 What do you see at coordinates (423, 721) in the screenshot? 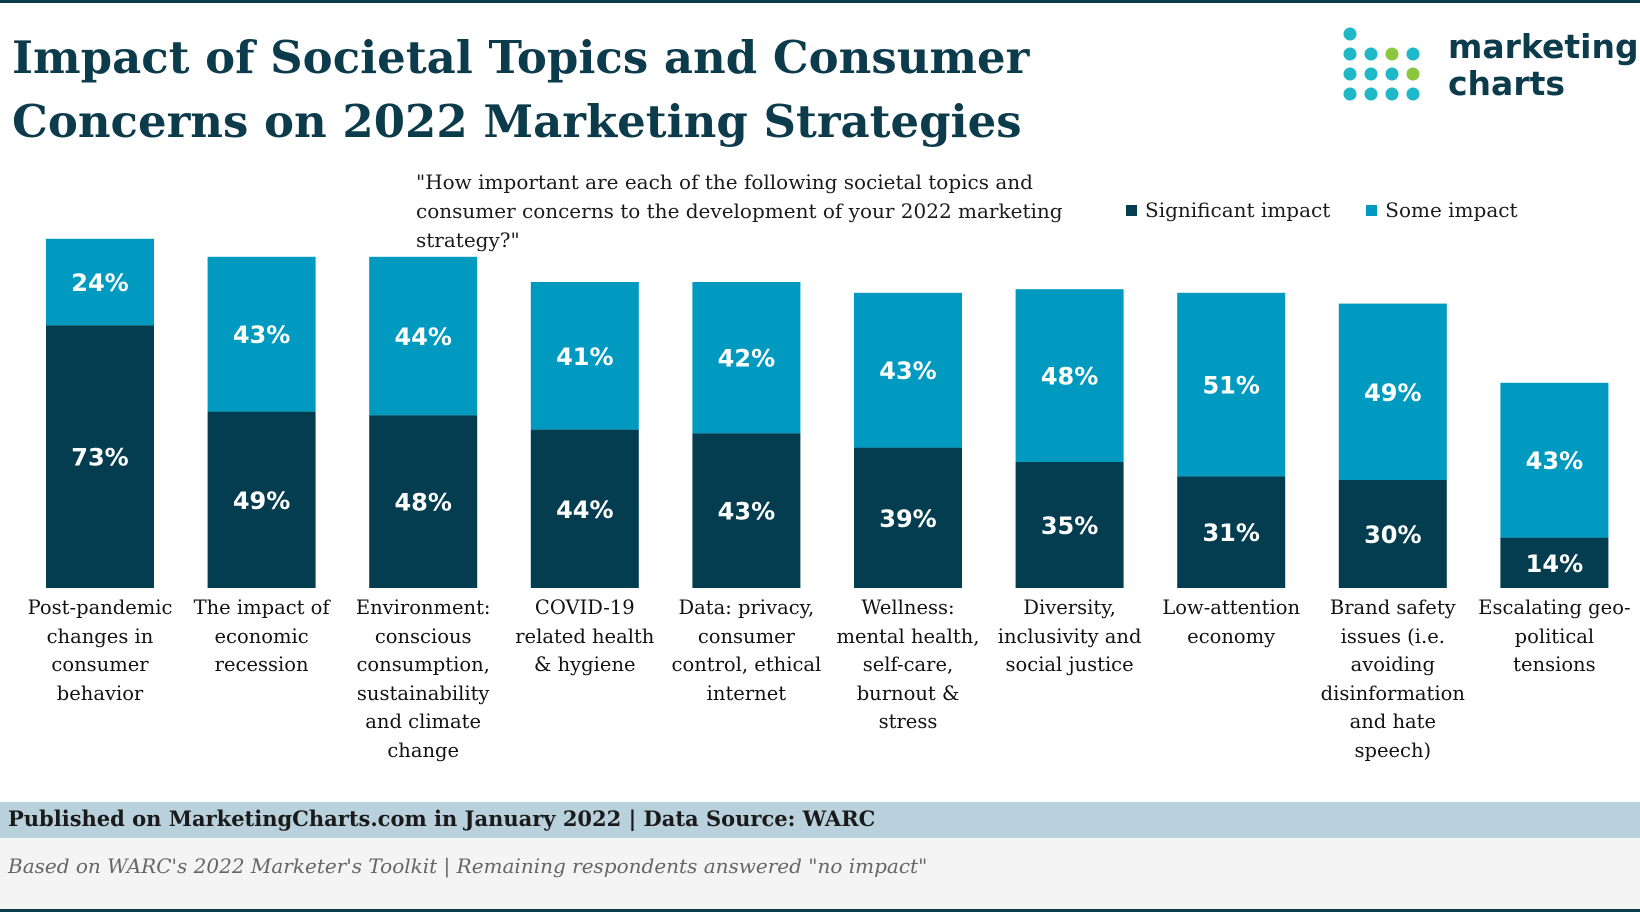
I see `category-label-2-line-4: and climate` at bounding box center [423, 721].